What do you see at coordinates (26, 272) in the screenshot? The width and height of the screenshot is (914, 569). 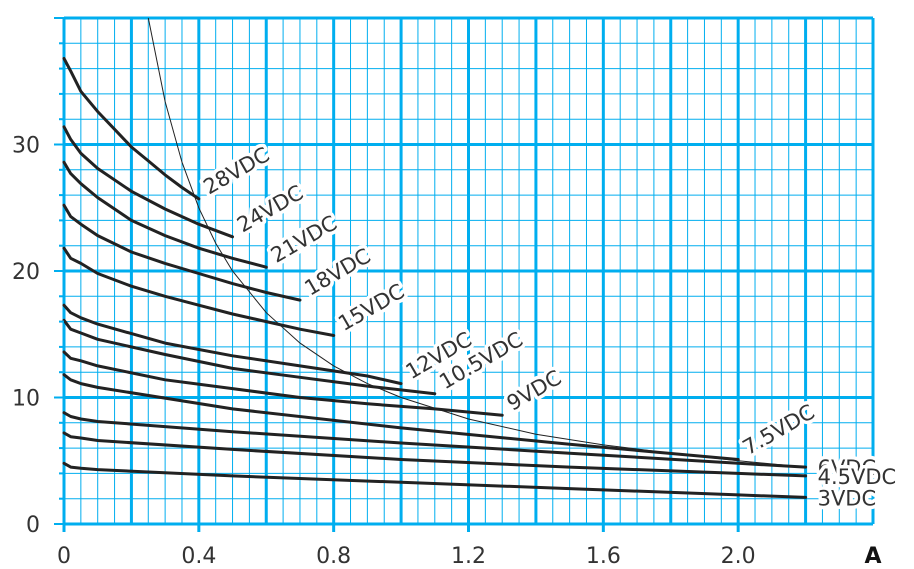 I see `y-tick-label: 20` at bounding box center [26, 272].